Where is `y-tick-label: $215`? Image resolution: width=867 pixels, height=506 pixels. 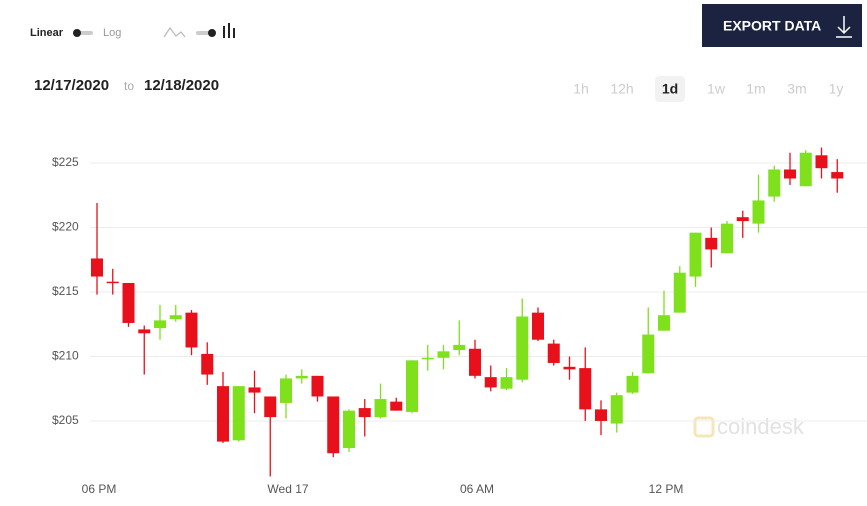
y-tick-label: $215 is located at coordinates (65, 291).